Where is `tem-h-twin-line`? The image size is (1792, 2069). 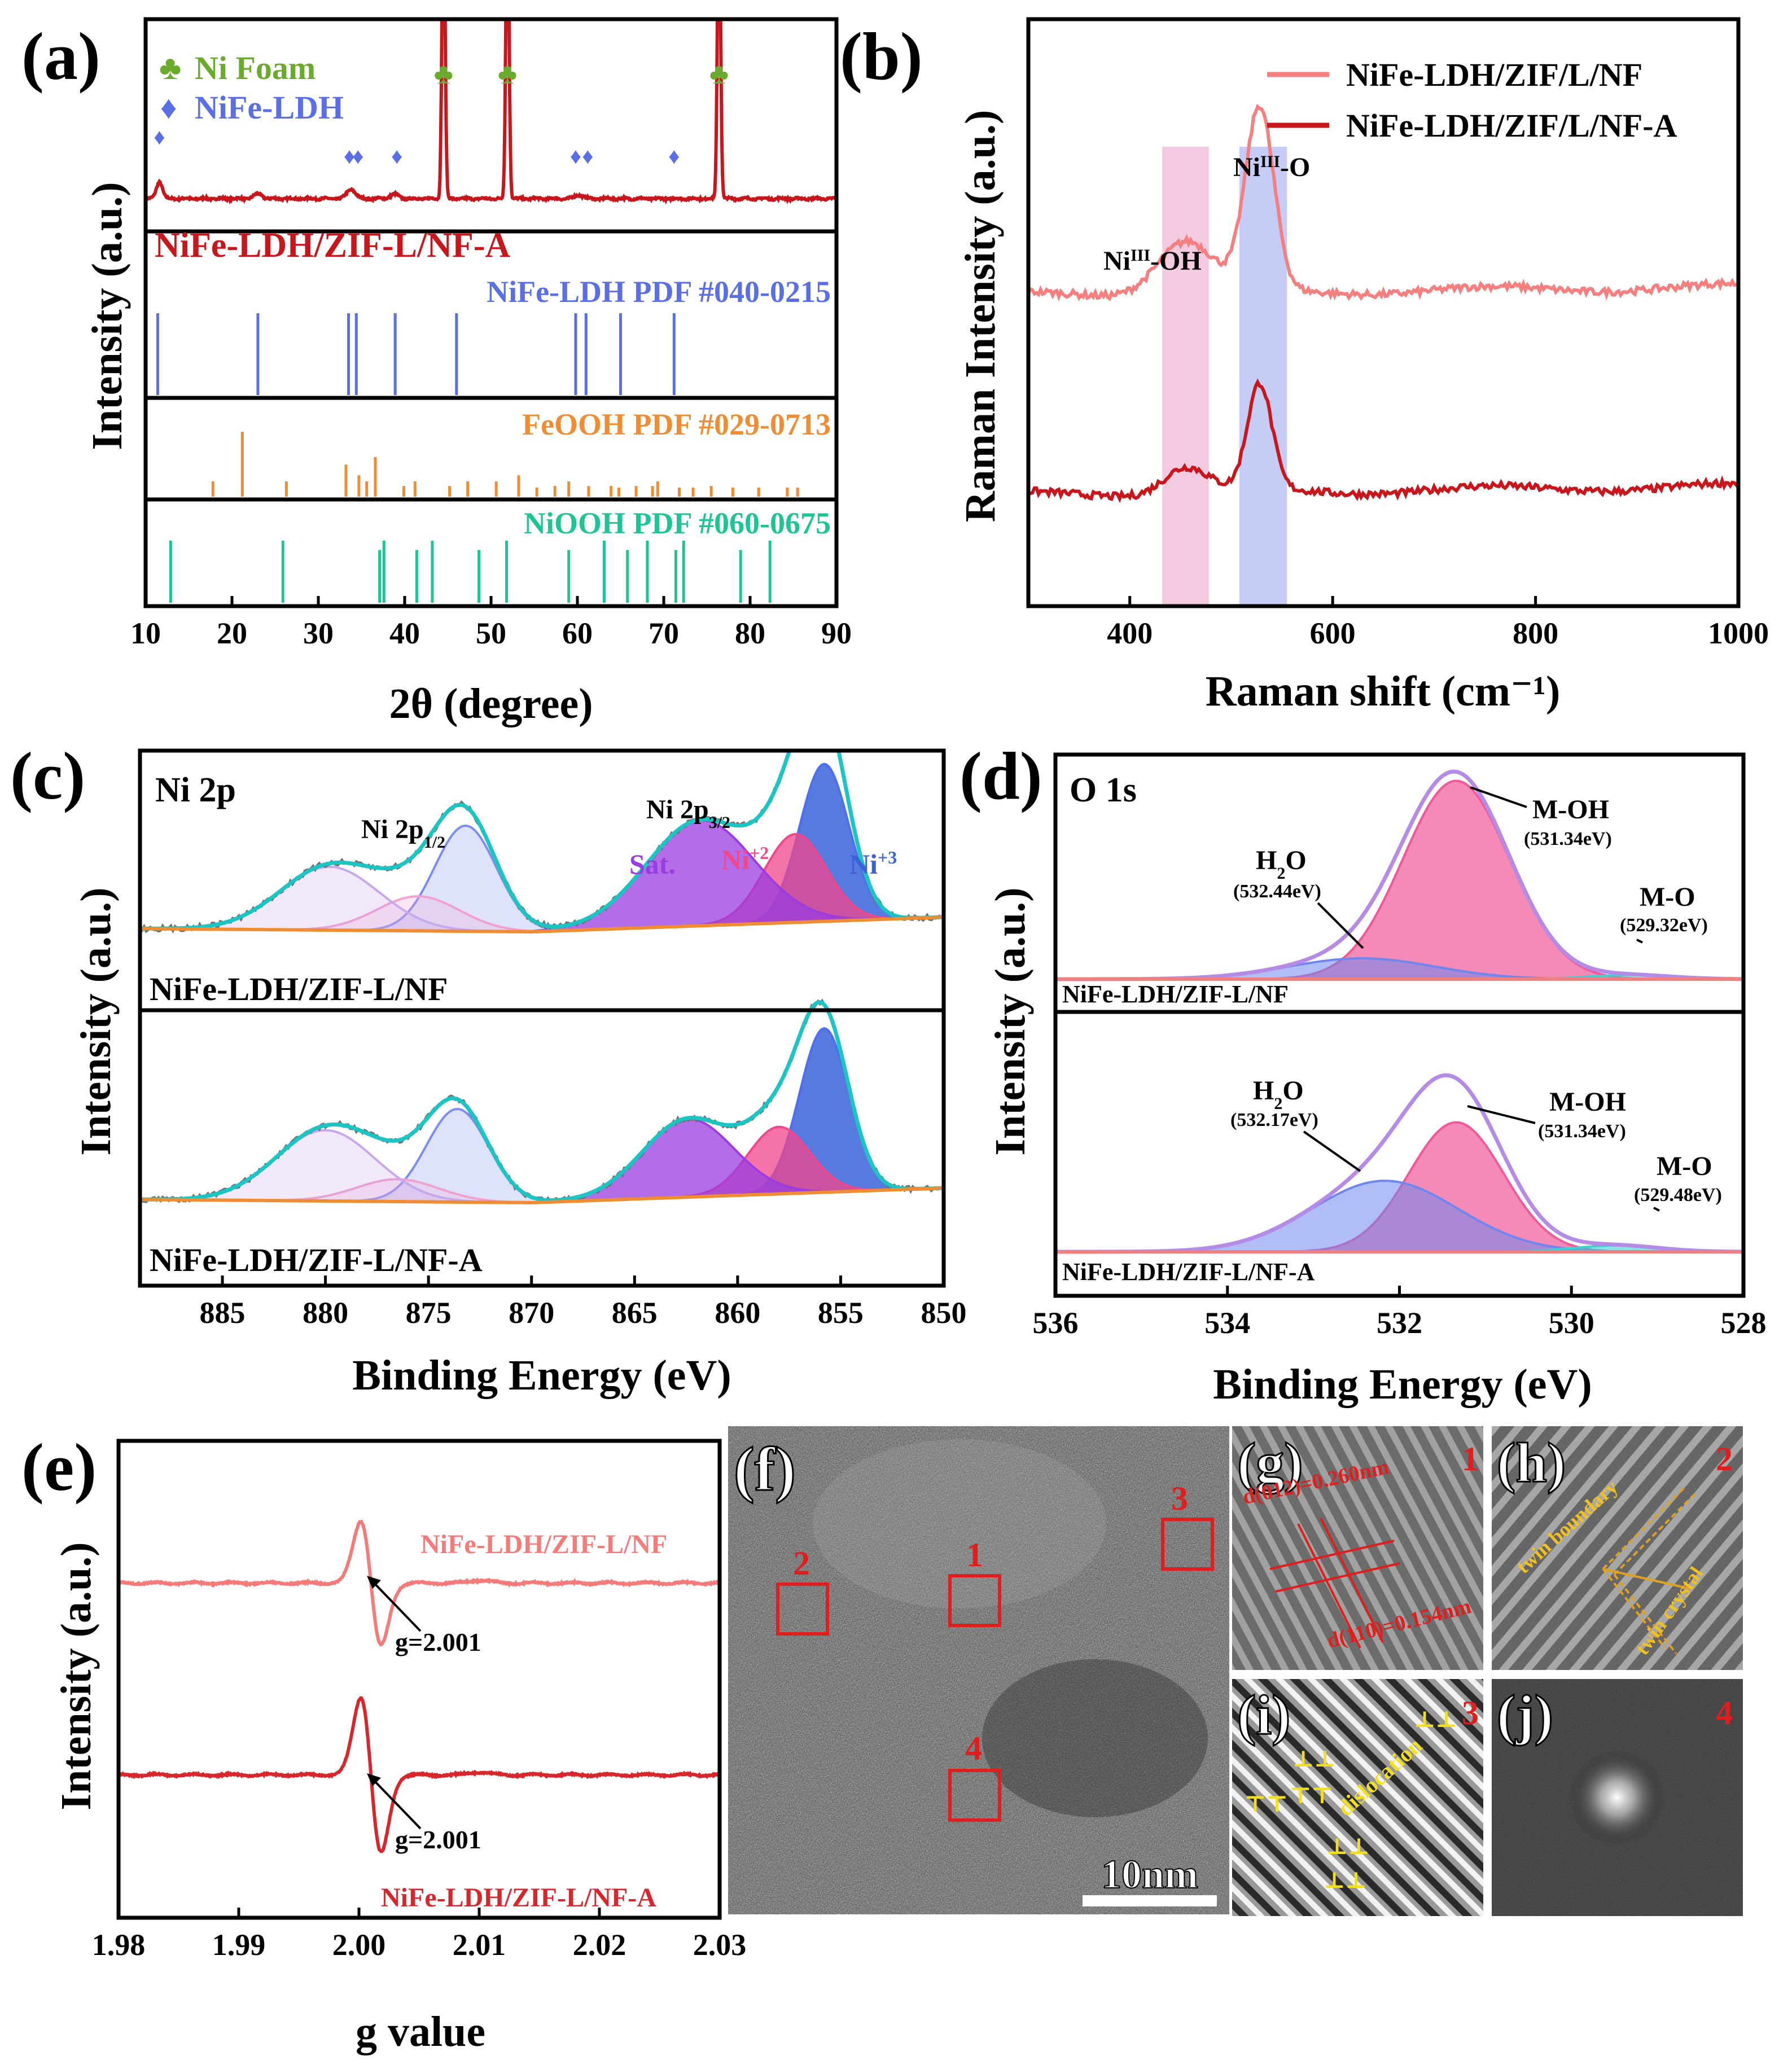 tem-h-twin-line is located at coordinates (1646, 1579).